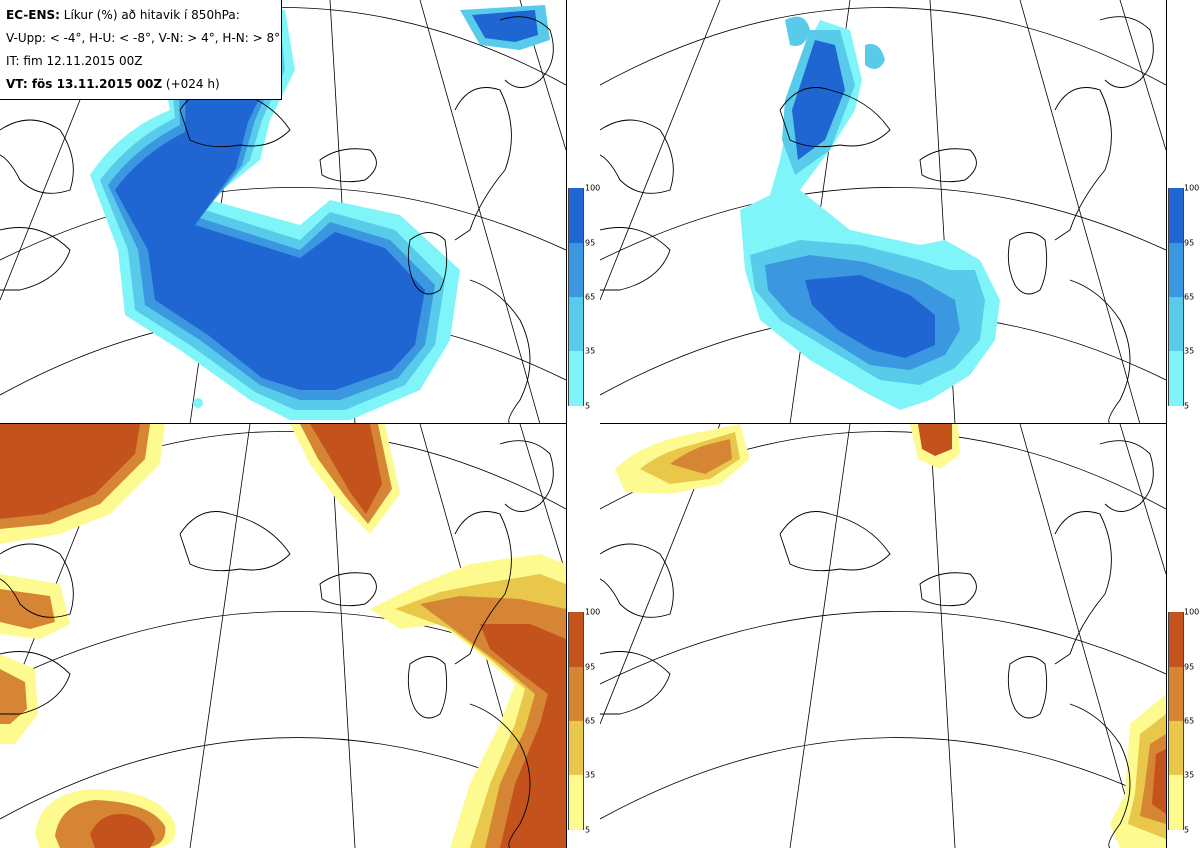 The height and width of the screenshot is (848, 1200). I want to click on cold-probability-field, so click(870, 213).